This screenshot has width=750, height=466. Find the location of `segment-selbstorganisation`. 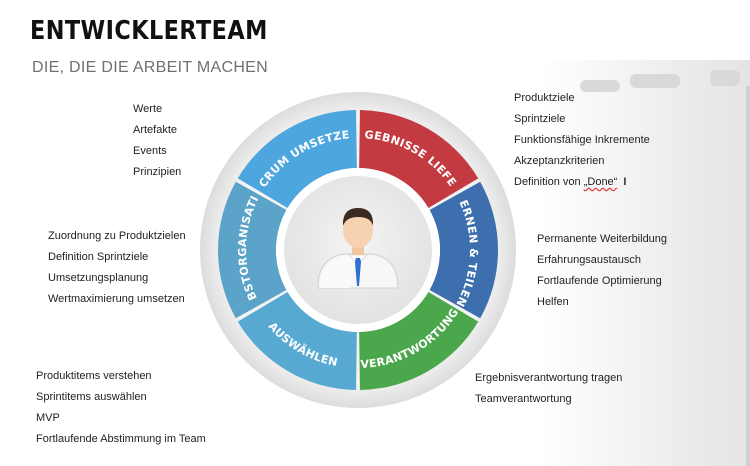

segment-selbstorganisation is located at coordinates (252, 250).